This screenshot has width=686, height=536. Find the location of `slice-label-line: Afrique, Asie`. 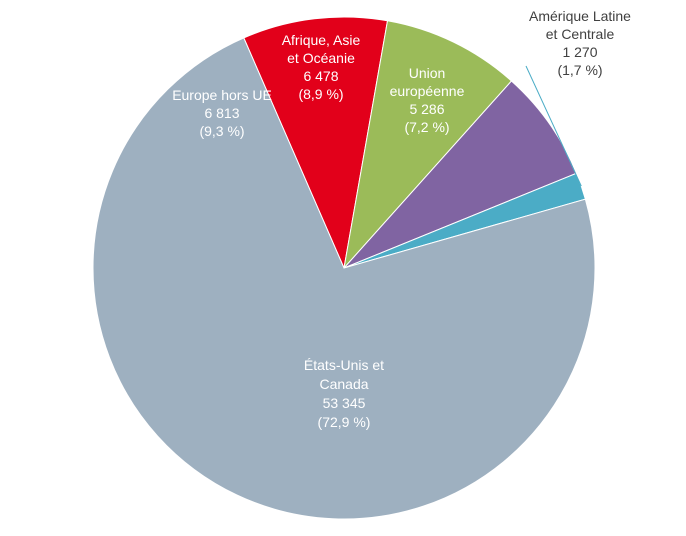

slice-label-line: Afrique, Asie is located at coordinates (321, 40).